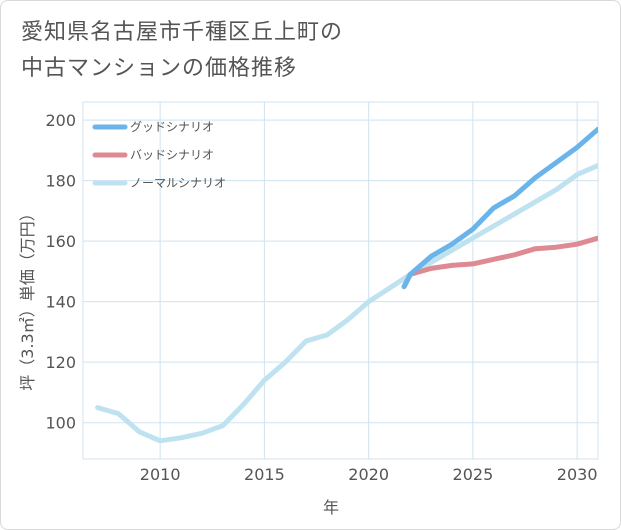 The image size is (621, 530). What do you see at coordinates (368, 474) in the screenshot?
I see `x-tick-label: 2020` at bounding box center [368, 474].